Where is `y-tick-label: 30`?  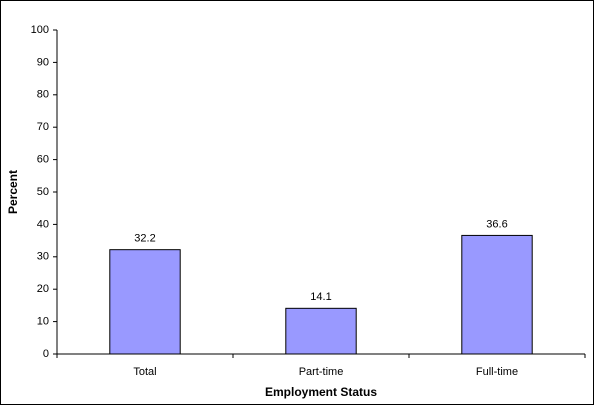 y-tick-label: 30 is located at coordinates (43, 257).